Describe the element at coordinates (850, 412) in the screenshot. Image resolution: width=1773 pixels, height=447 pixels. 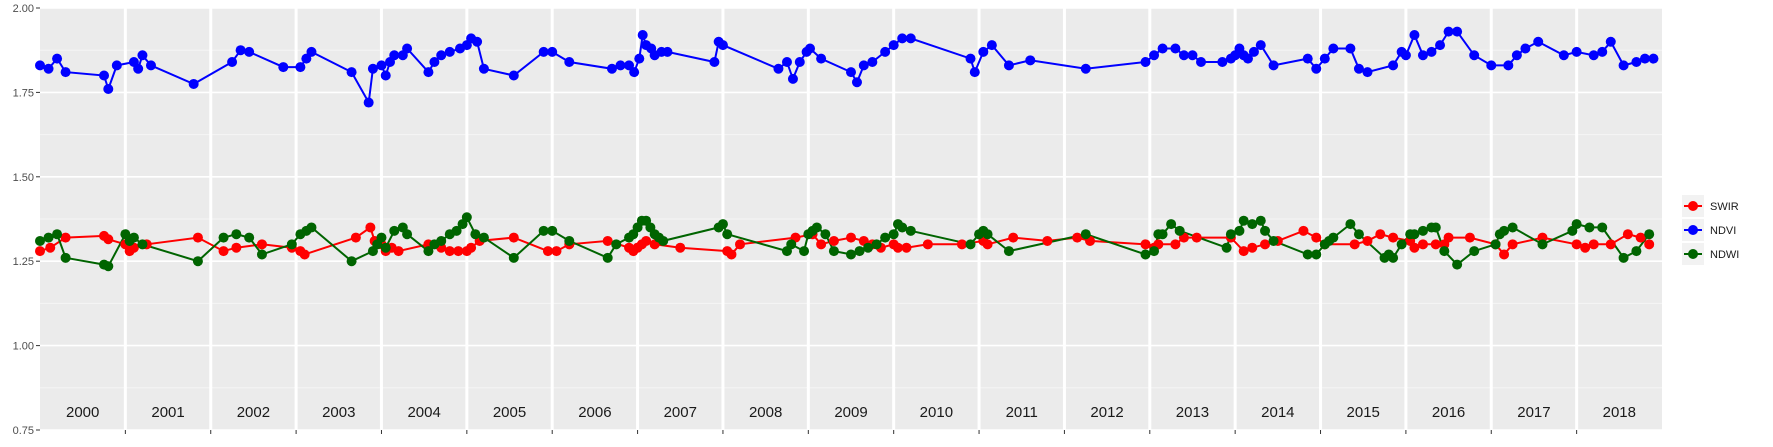
I see `year-label: 2009` at that location.